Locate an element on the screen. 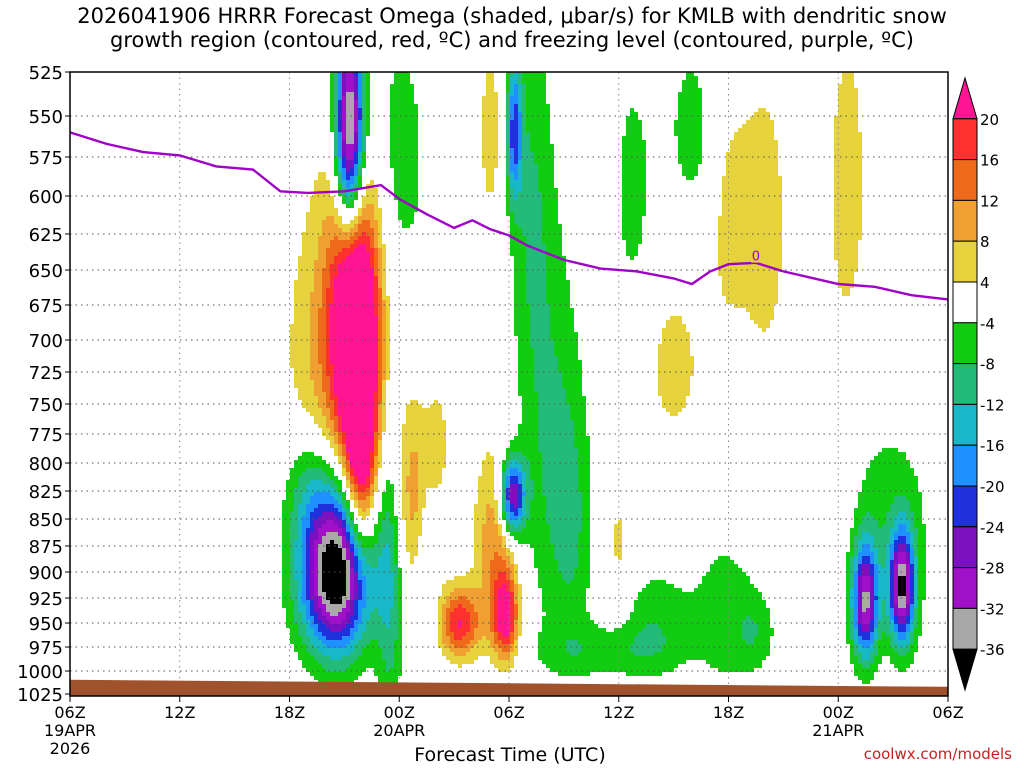  y-tick-label: 975 is located at coordinates (46, 648).